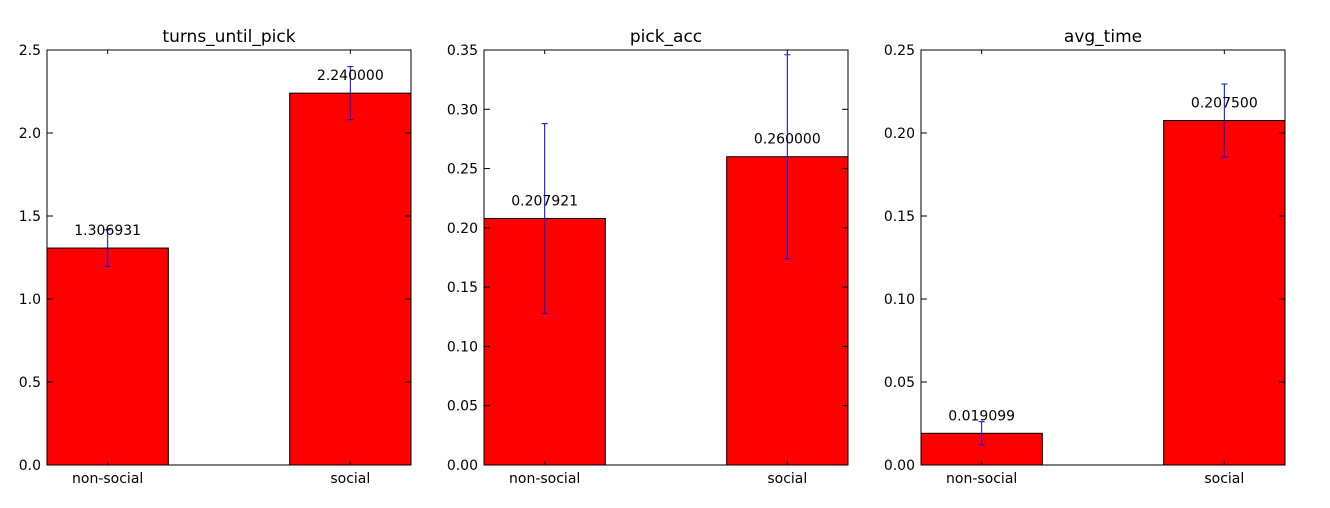 The height and width of the screenshot is (508, 1330). Describe the element at coordinates (544, 201) in the screenshot. I see `data-label-non-social: 0.207921` at that location.